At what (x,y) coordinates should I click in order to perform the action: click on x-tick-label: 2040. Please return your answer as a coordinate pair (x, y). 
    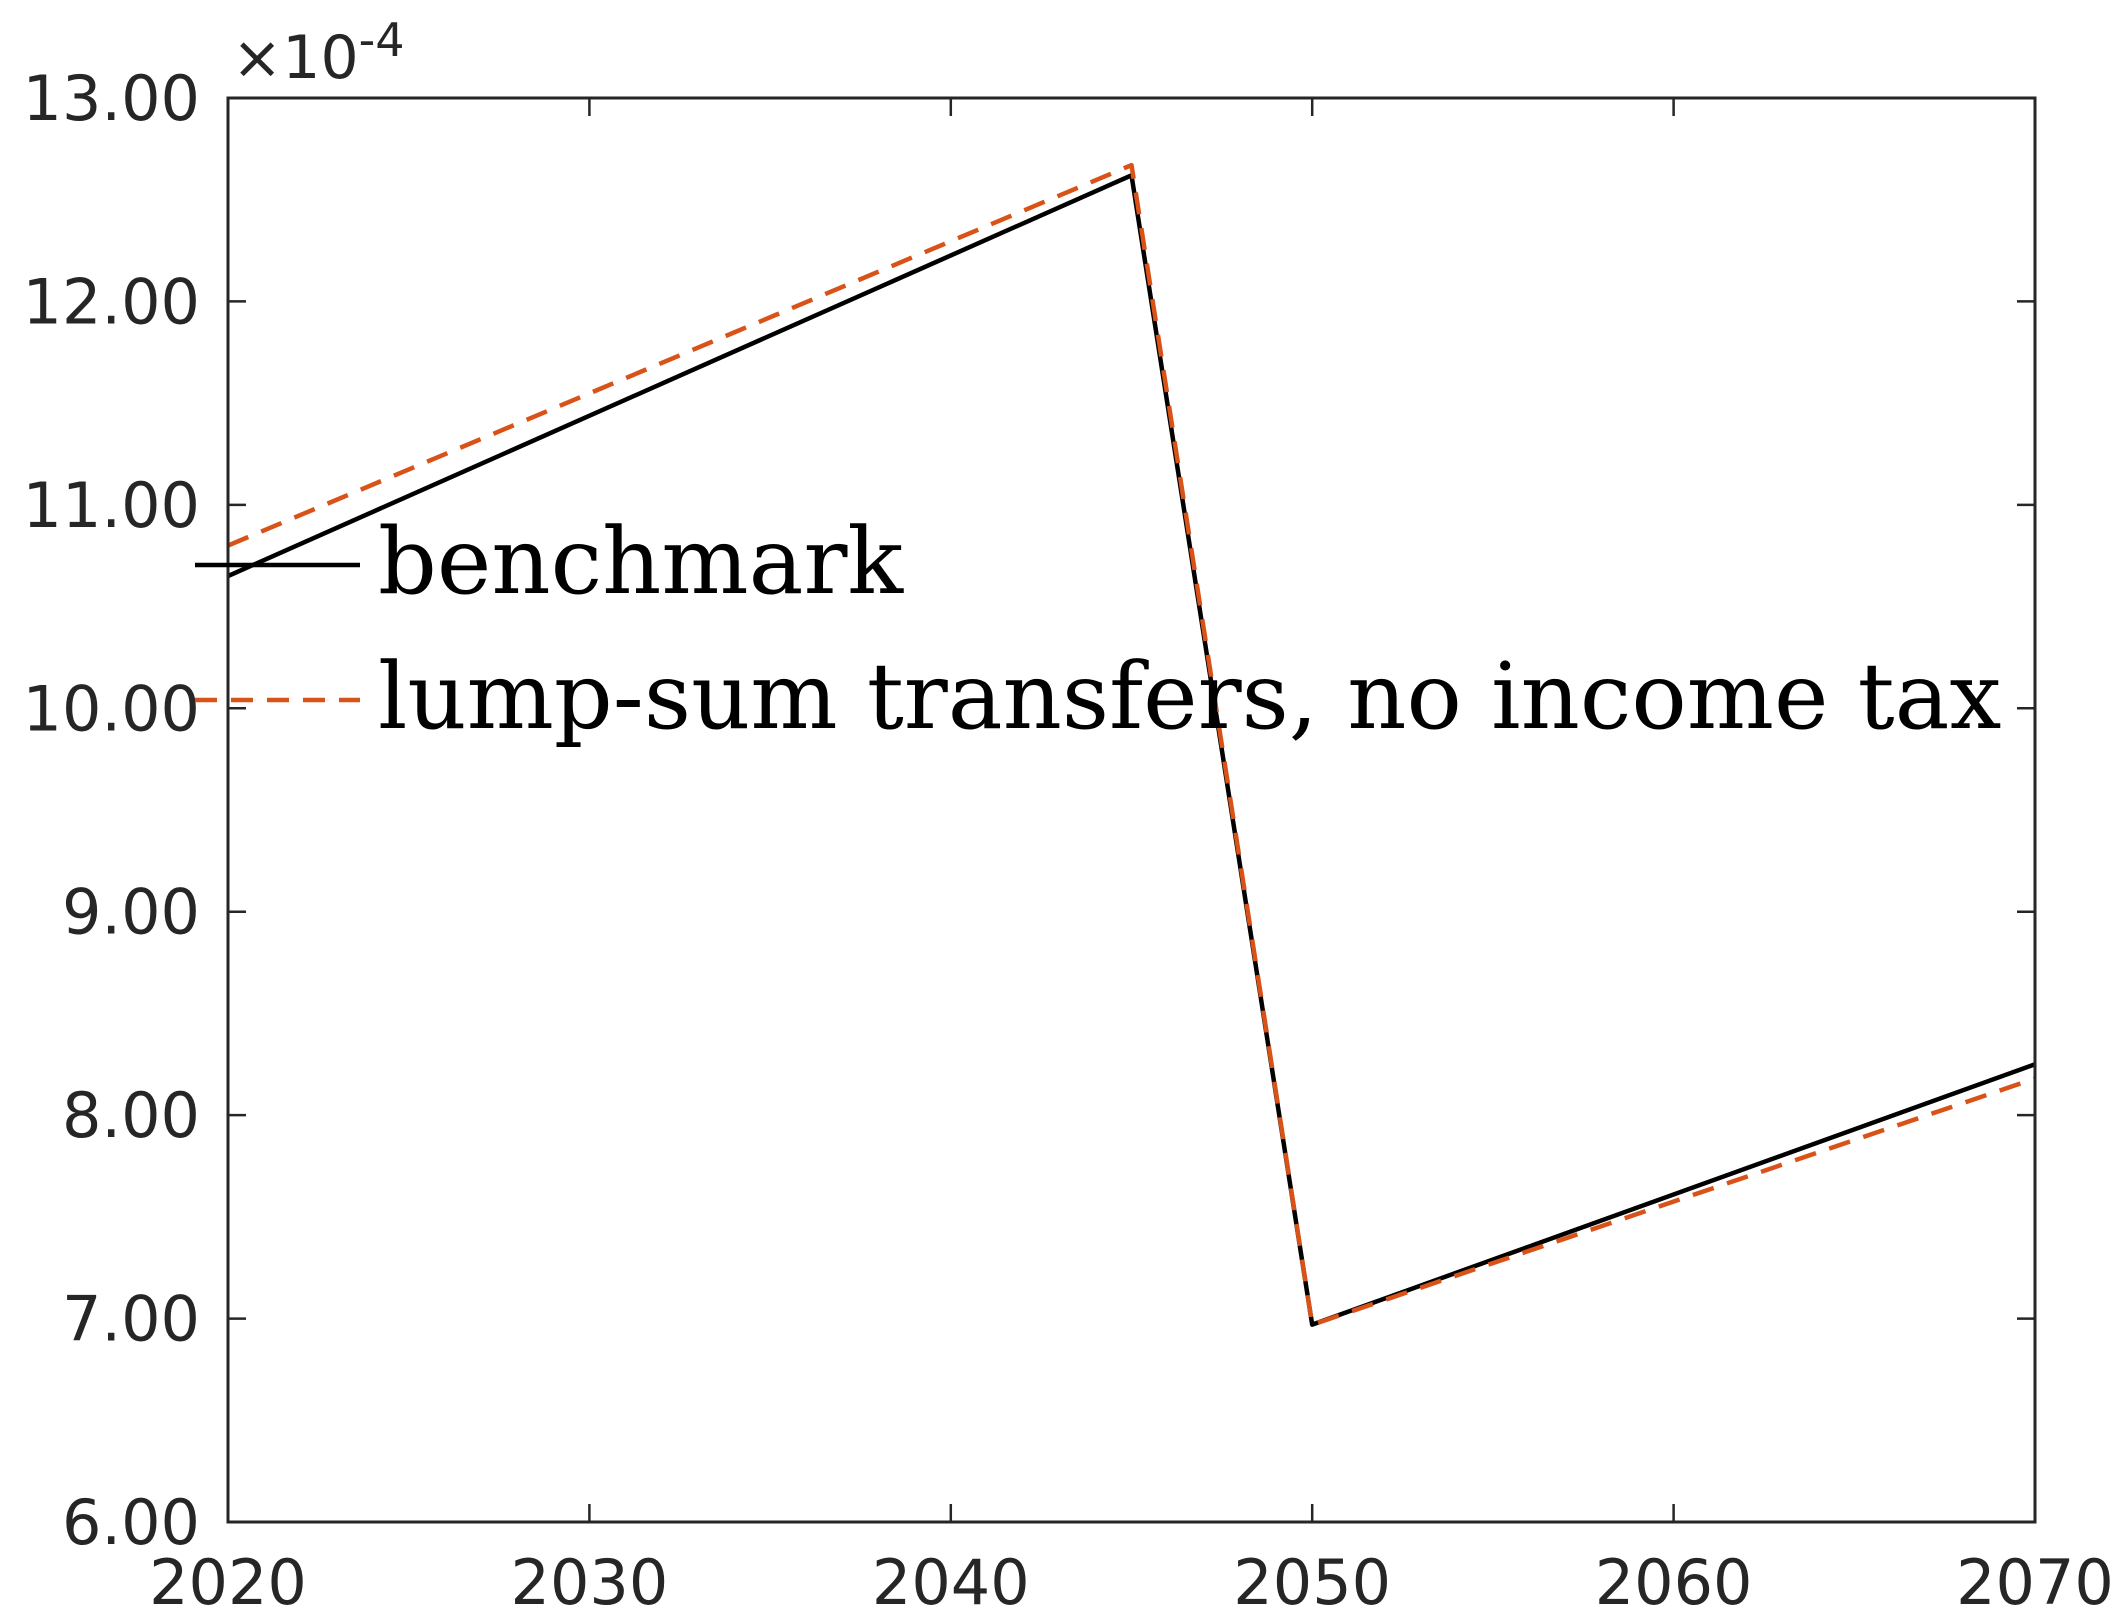
    Looking at the image, I should click on (951, 1582).